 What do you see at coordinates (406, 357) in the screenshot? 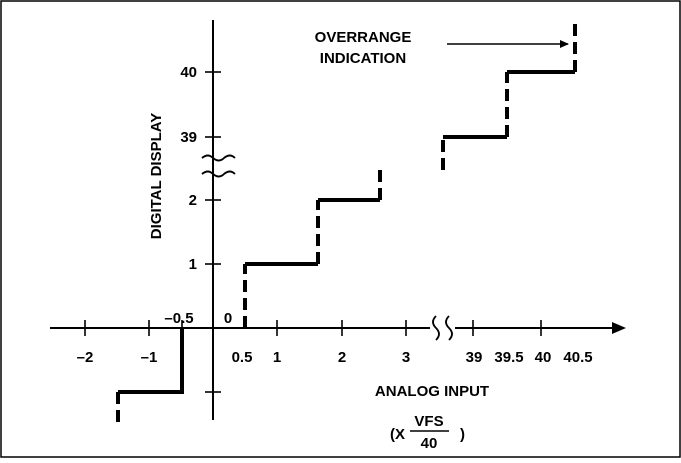
I see `x-tick-label-3: 3` at bounding box center [406, 357].